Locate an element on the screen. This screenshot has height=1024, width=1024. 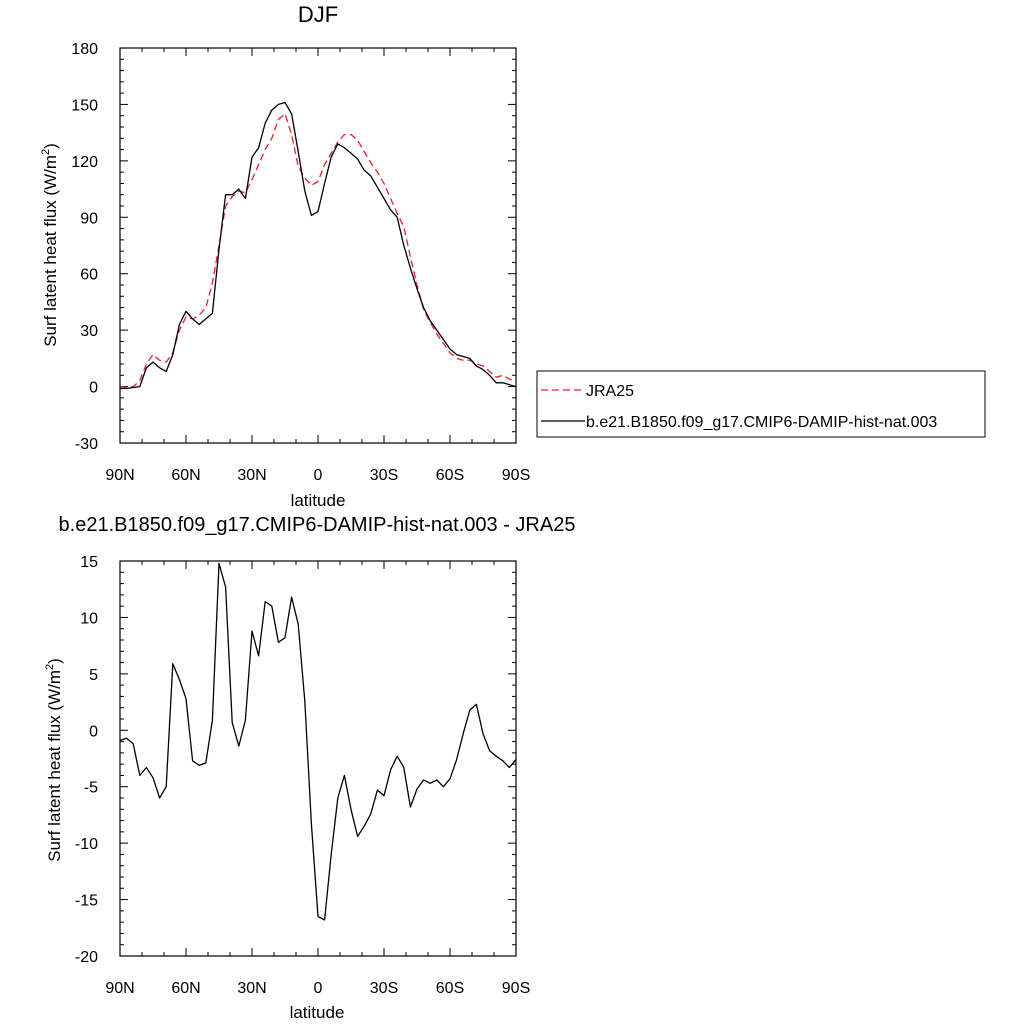
series-line-difference is located at coordinates (318, 741).